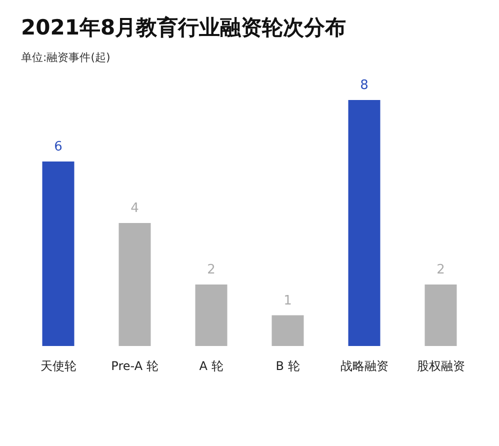 Image resolution: width=499 pixels, height=446 pixels. I want to click on data-label: 4, so click(134, 208).